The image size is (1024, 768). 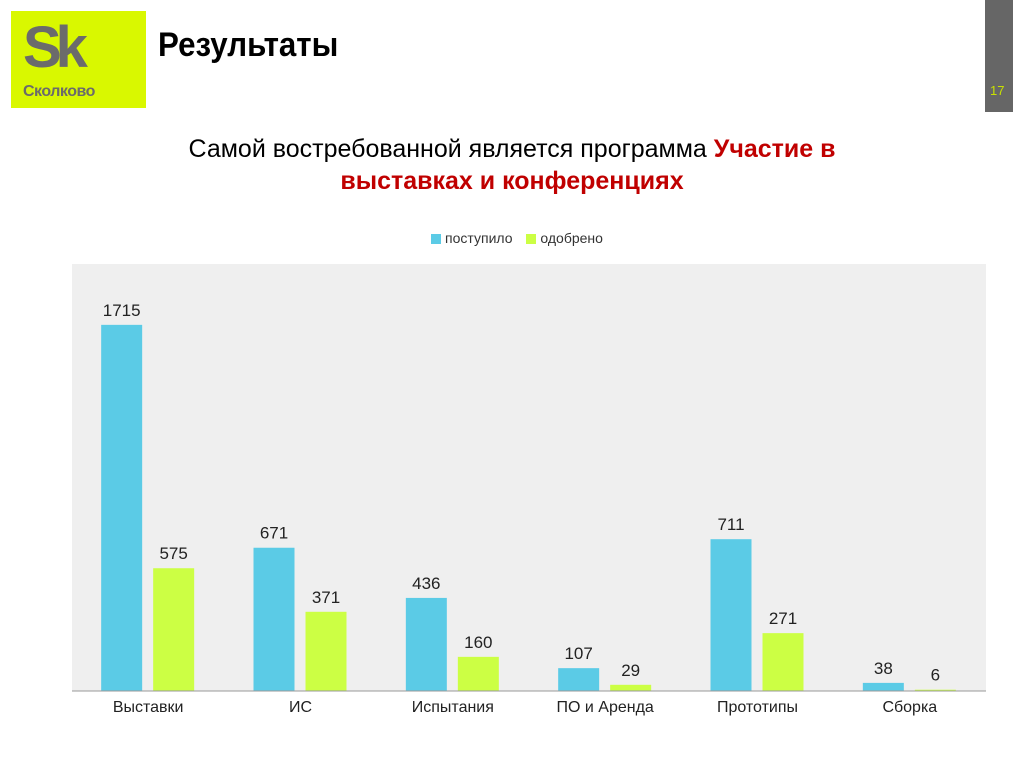 I want to click on data-label: 6, so click(x=935, y=675).